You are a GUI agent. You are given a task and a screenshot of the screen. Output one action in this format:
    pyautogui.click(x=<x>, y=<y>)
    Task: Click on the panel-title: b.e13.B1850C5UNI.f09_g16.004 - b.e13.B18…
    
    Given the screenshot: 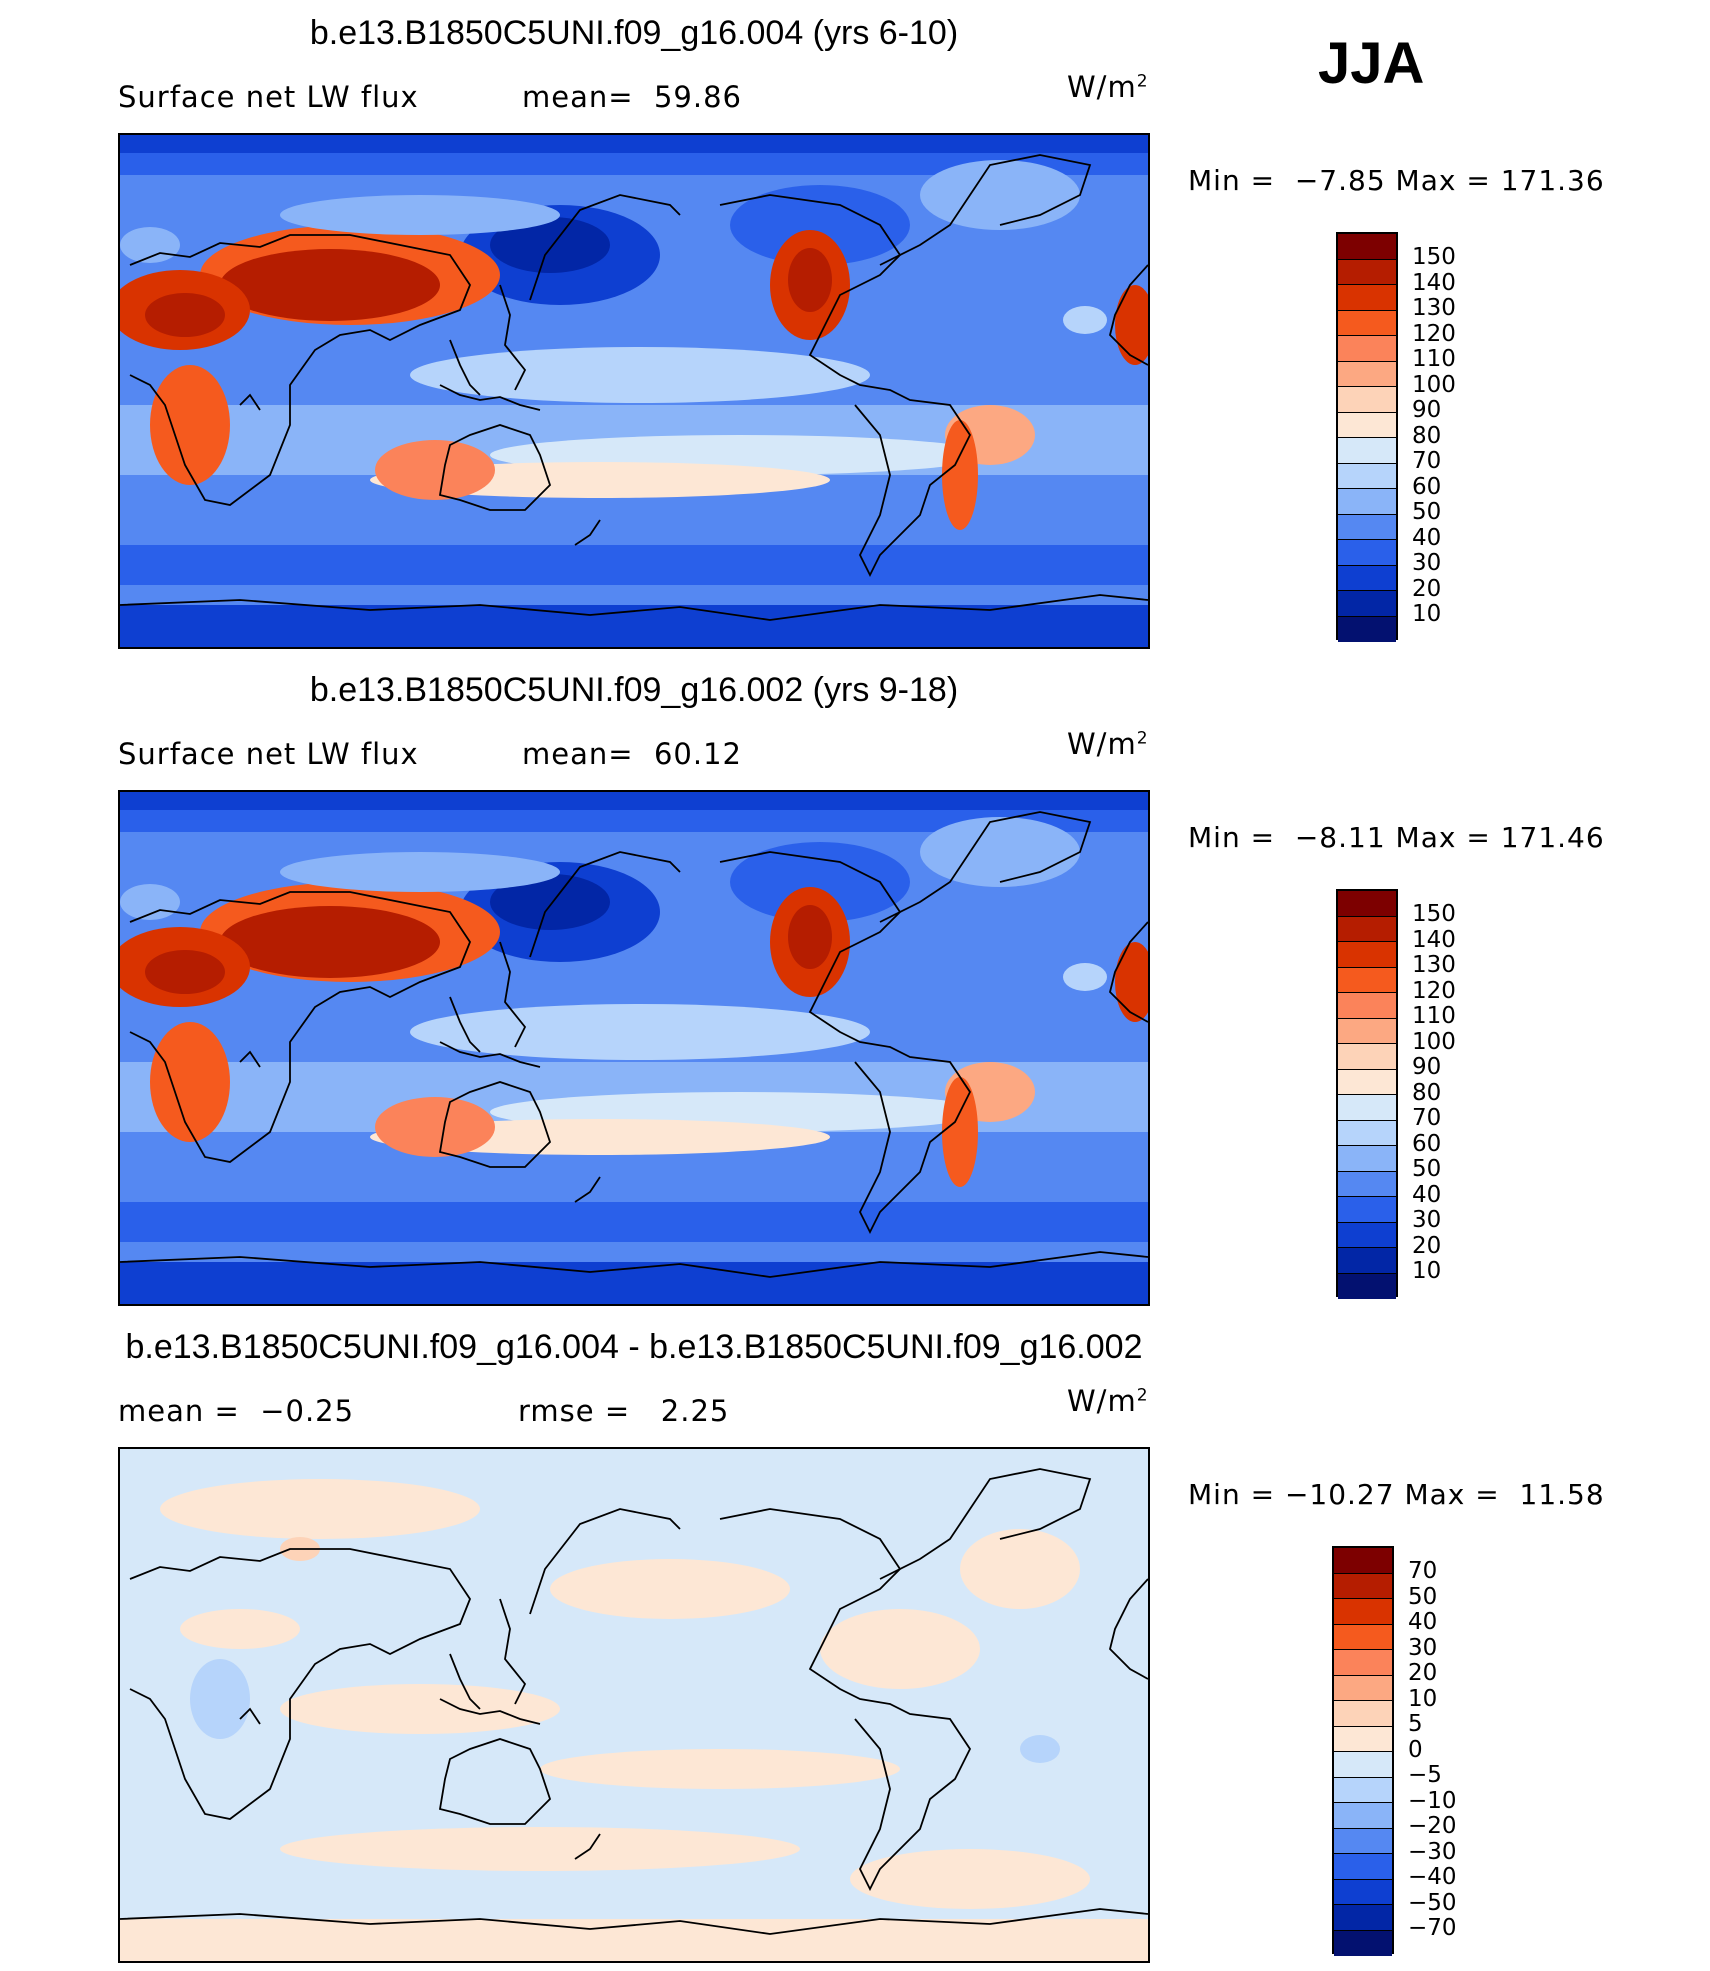 What is the action you would take?
    pyautogui.click(x=634, y=1347)
    